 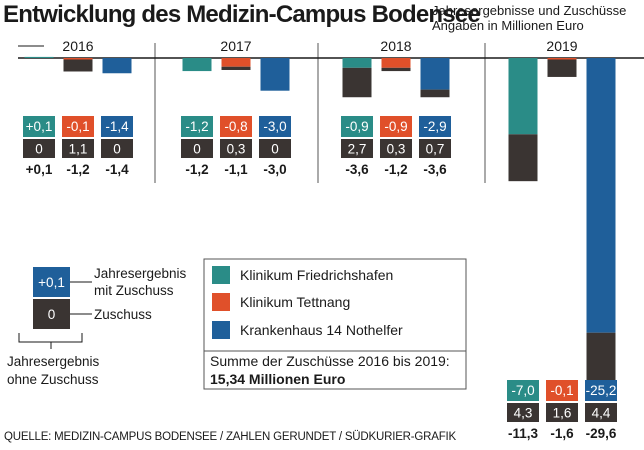 I want to click on label-box-zus-klinikum-tettnang-2016, so click(x=78, y=148).